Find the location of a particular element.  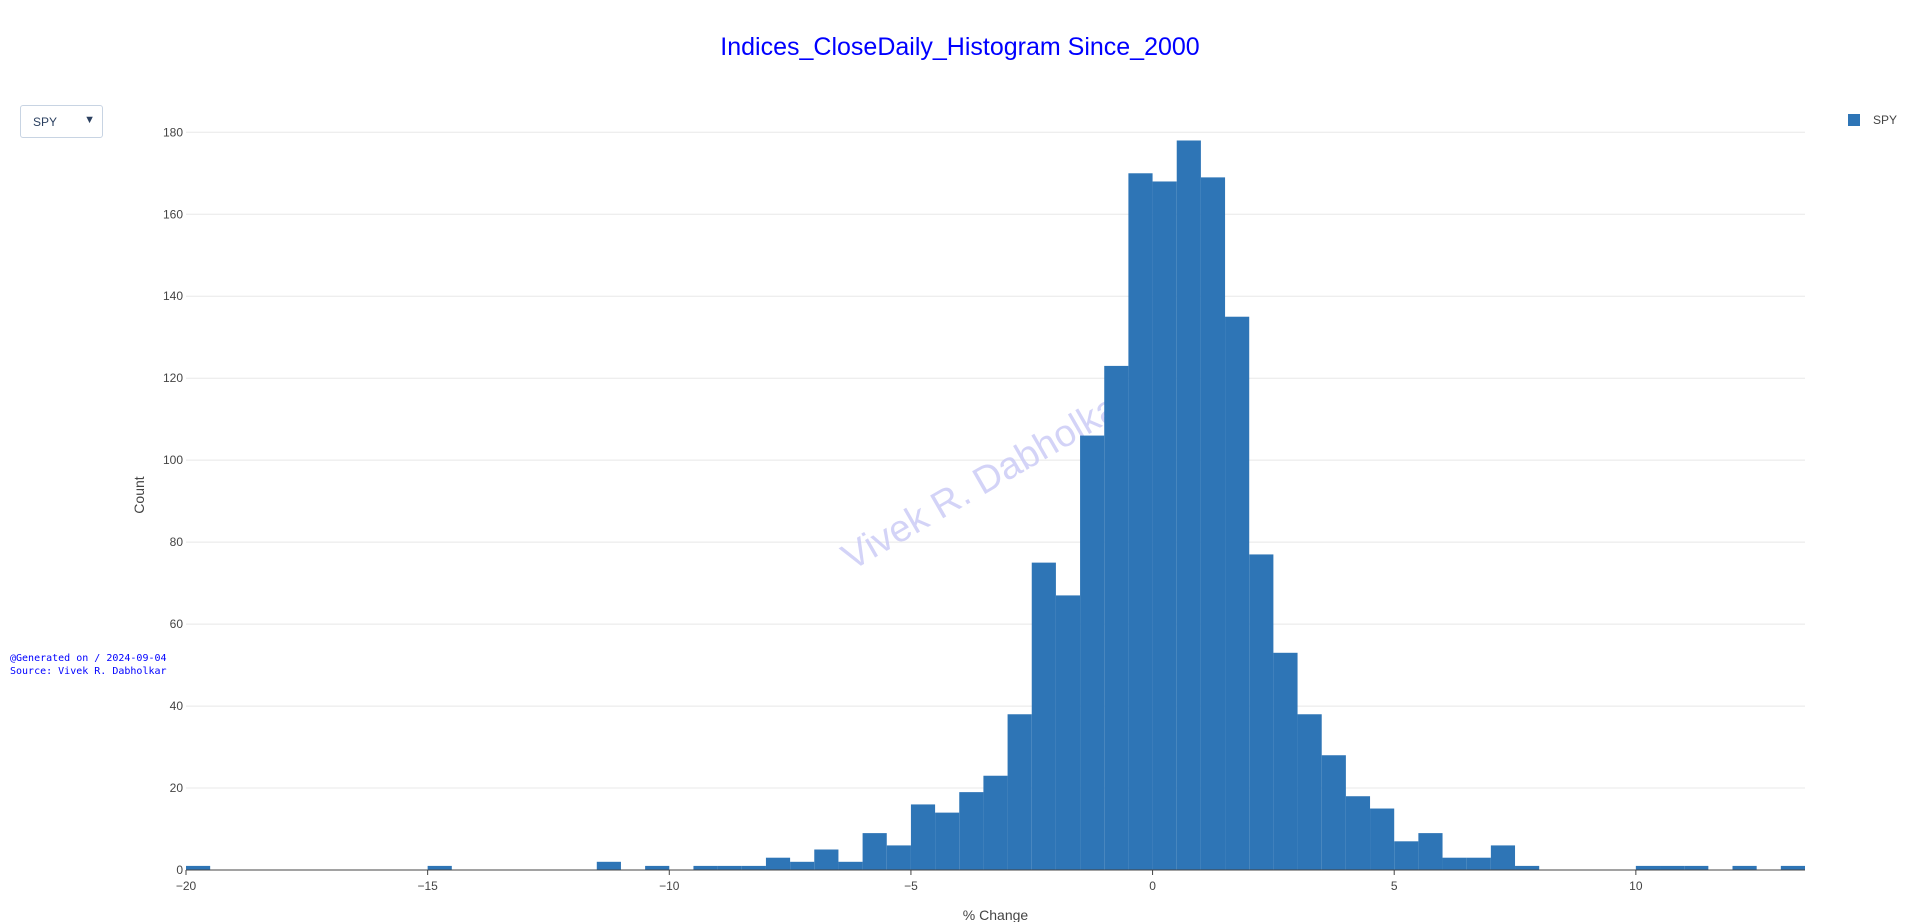

y-tick-label: 0 is located at coordinates (179, 870).